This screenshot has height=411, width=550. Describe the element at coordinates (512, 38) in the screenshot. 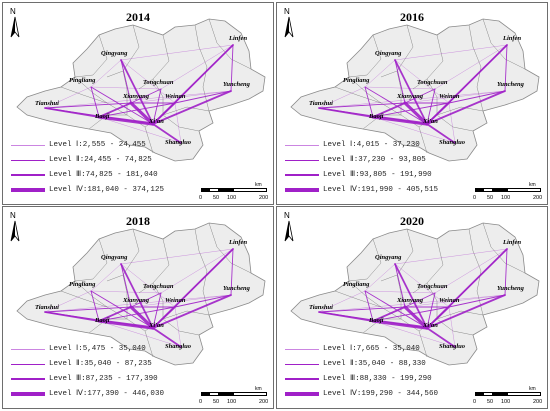

I see `city-label-linfen: Linfen` at that location.